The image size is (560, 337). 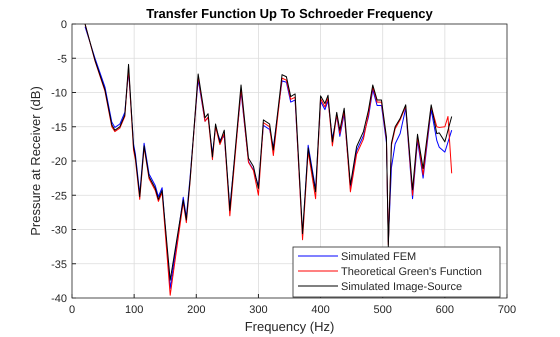 What do you see at coordinates (383, 310) in the screenshot?
I see `x-tick-label: 500` at bounding box center [383, 310].